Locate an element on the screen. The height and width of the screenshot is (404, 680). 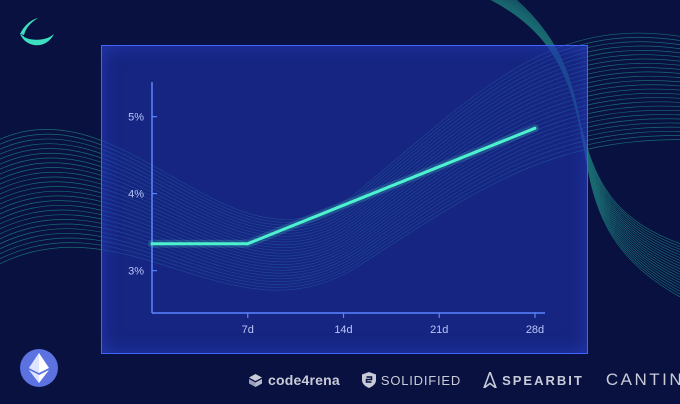
y-tick-label: 3% is located at coordinates (136, 272).